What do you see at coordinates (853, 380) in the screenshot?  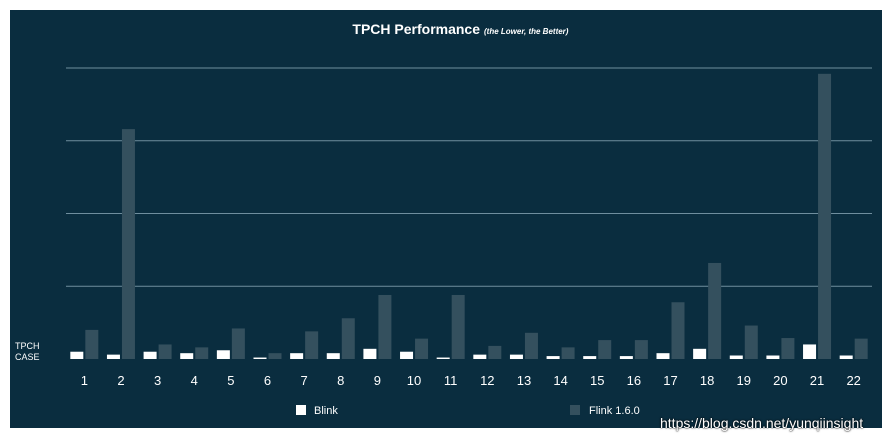 I see `x-tick-label: 22` at bounding box center [853, 380].